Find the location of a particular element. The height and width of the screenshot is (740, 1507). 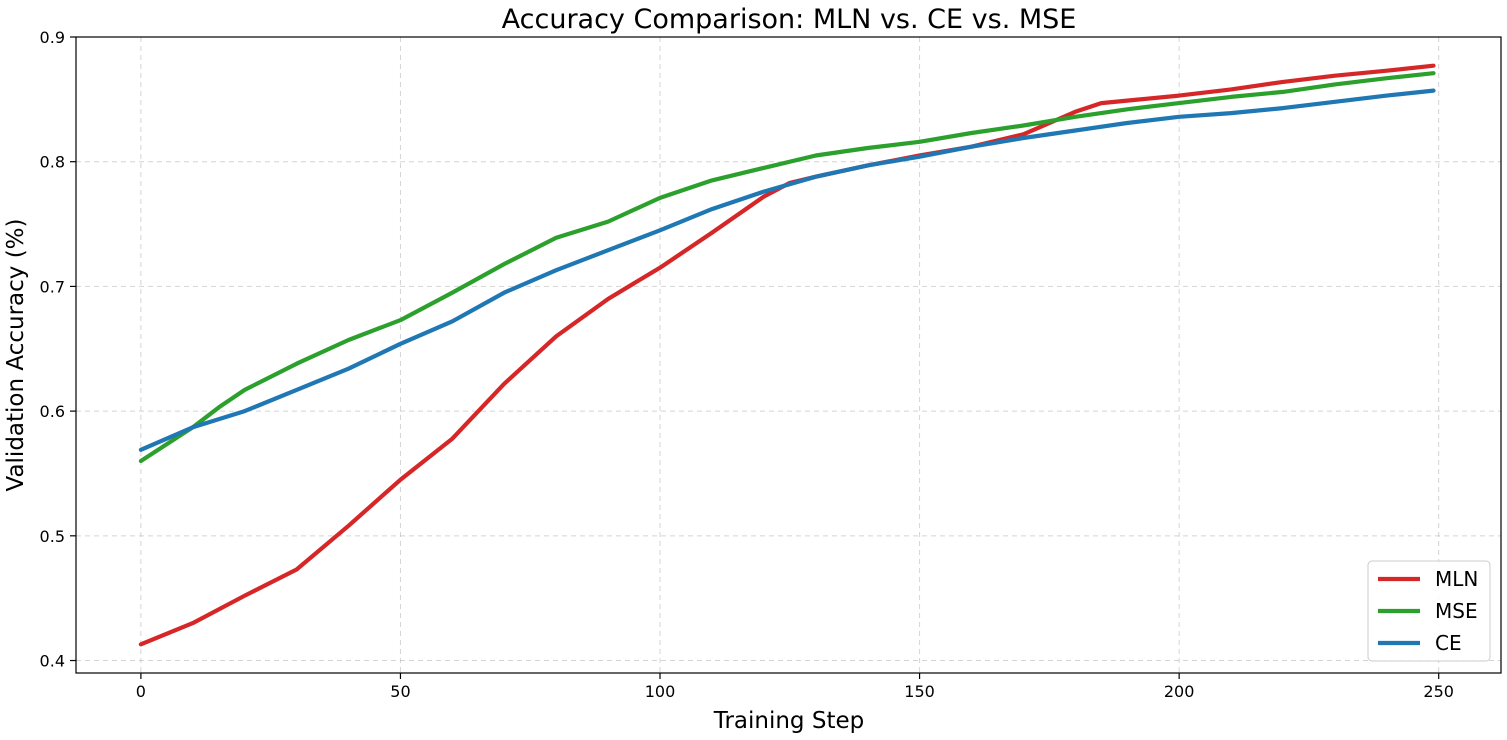

y-tick-label: 0.5 is located at coordinates (52, 536).